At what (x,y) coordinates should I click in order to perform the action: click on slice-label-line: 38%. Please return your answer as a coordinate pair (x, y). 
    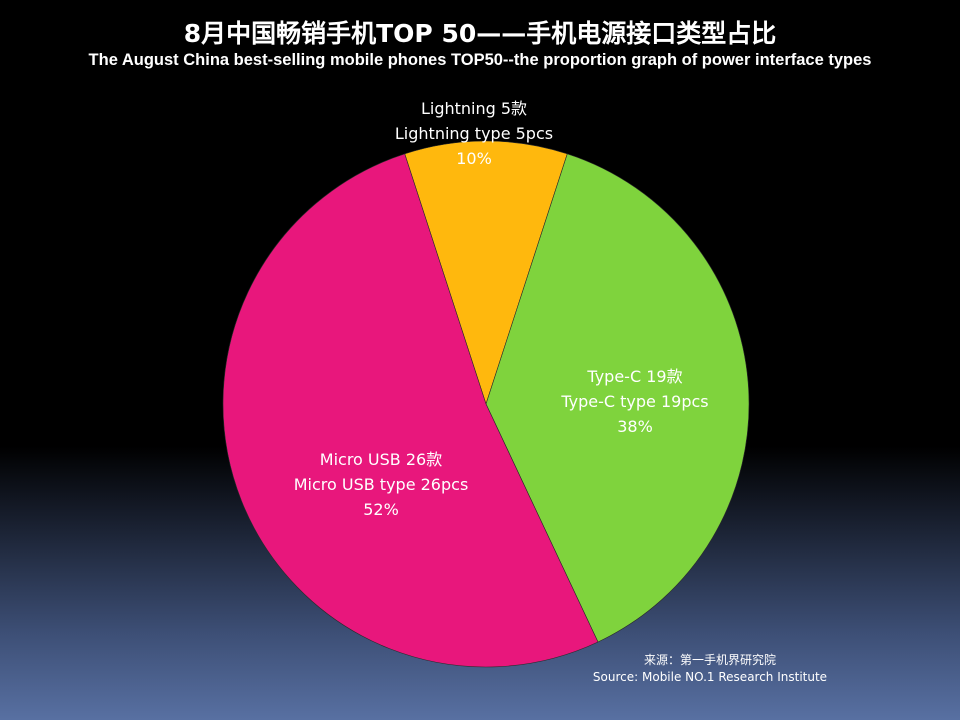
    Looking at the image, I should click on (635, 426).